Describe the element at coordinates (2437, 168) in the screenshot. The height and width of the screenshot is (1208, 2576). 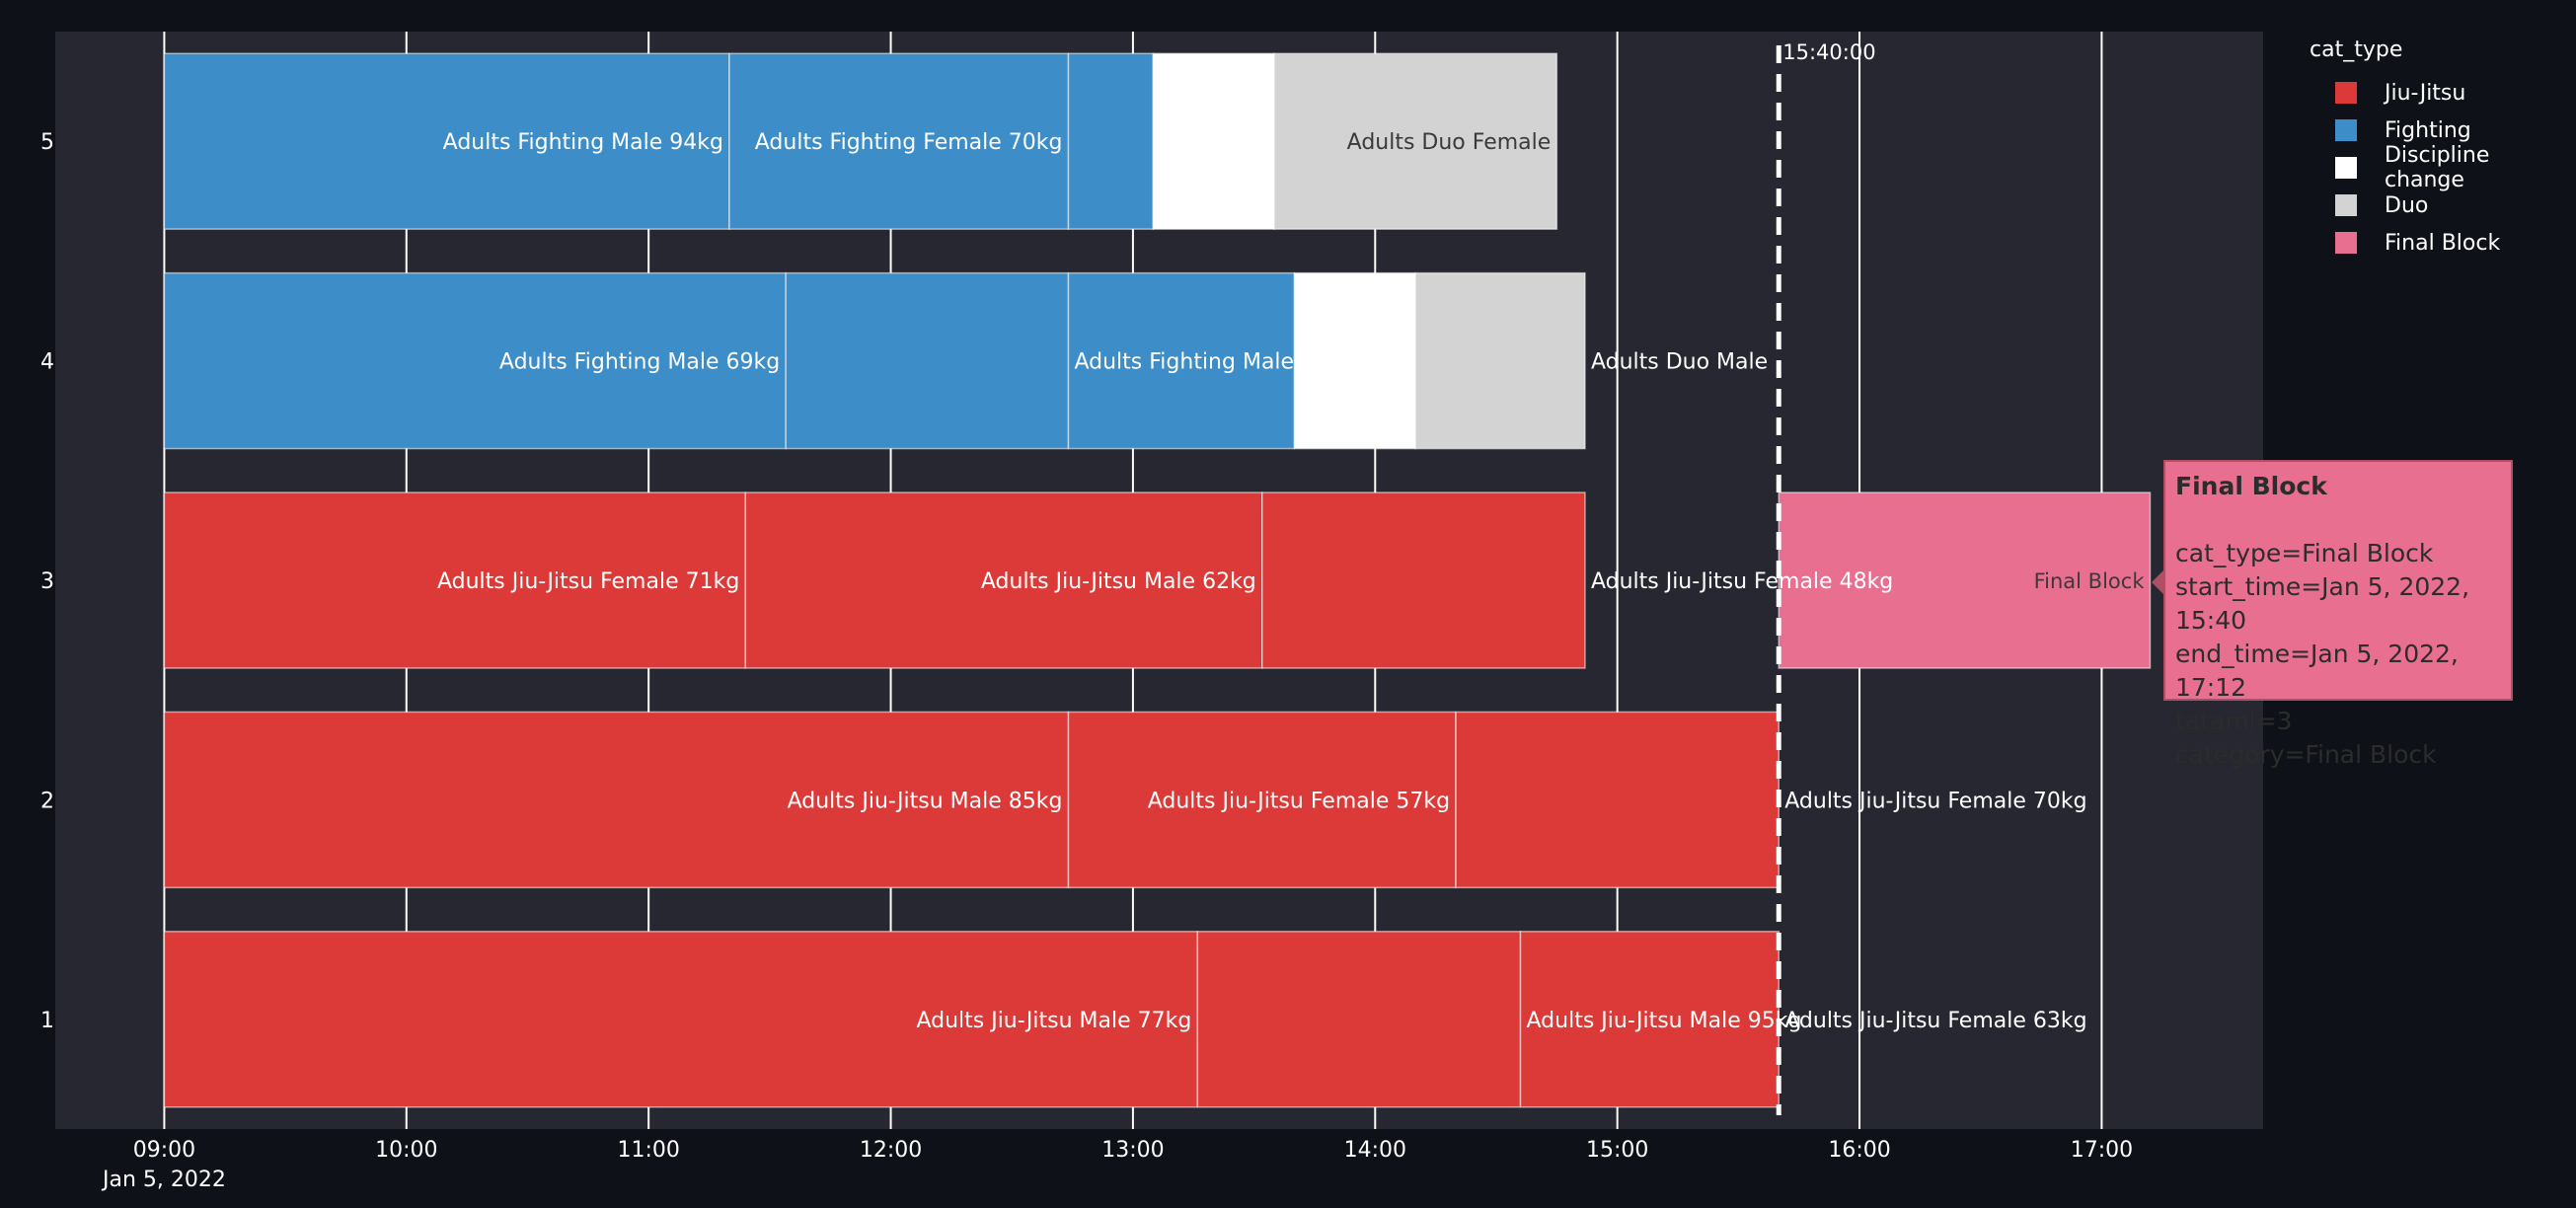
I see `legend-label: Discipline change` at that location.